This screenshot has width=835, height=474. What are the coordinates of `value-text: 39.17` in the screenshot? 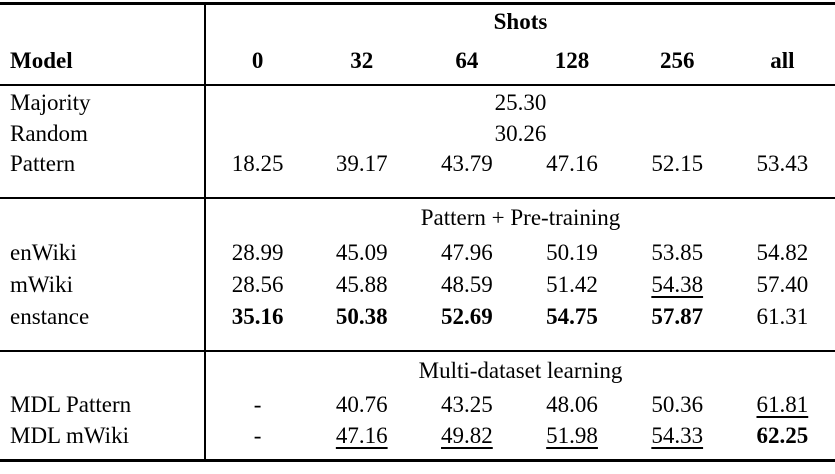 It's located at (361, 163).